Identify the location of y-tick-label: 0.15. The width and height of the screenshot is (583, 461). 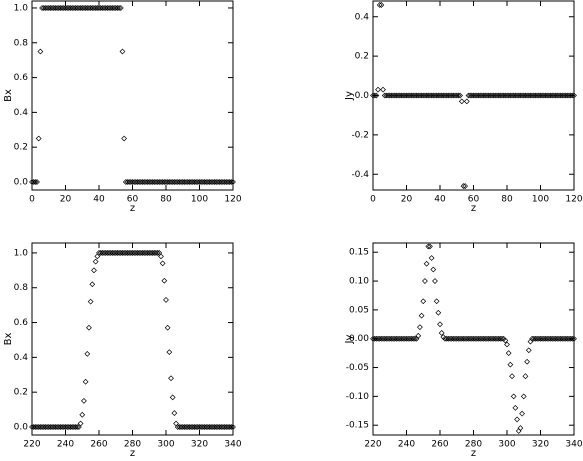
(359, 253).